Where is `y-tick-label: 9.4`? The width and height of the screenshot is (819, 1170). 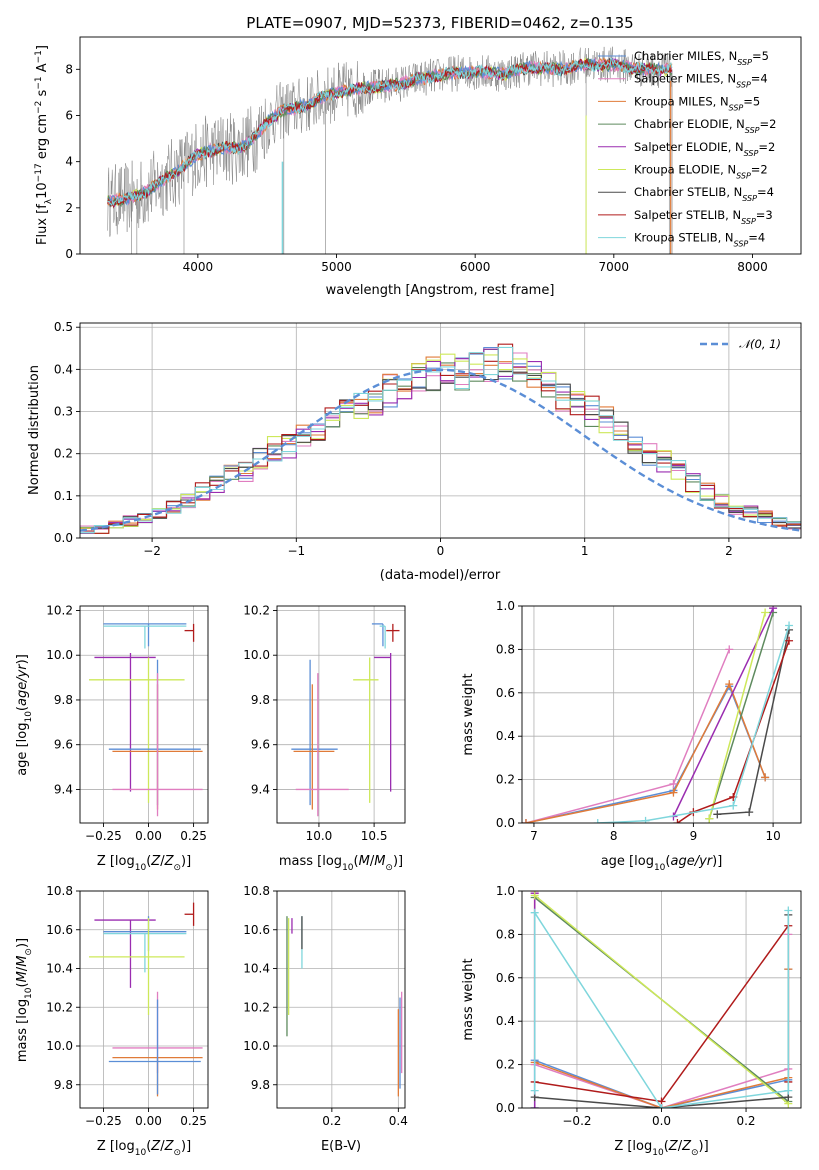
y-tick-label: 9.4 is located at coordinates (260, 789).